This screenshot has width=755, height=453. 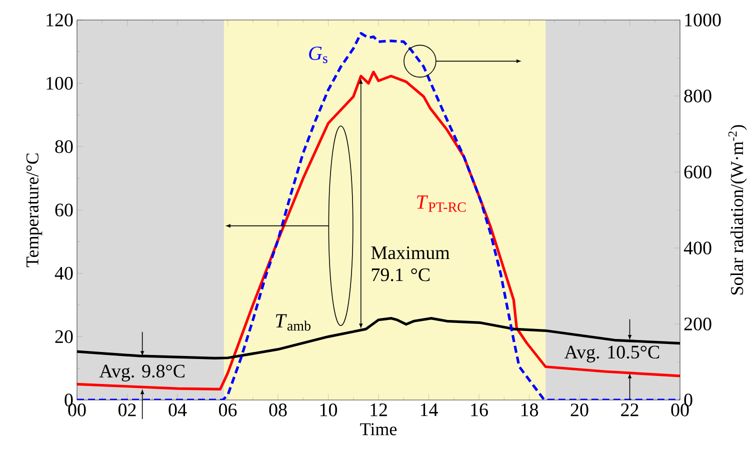 I want to click on x-tick-label: 02, so click(x=127, y=410).